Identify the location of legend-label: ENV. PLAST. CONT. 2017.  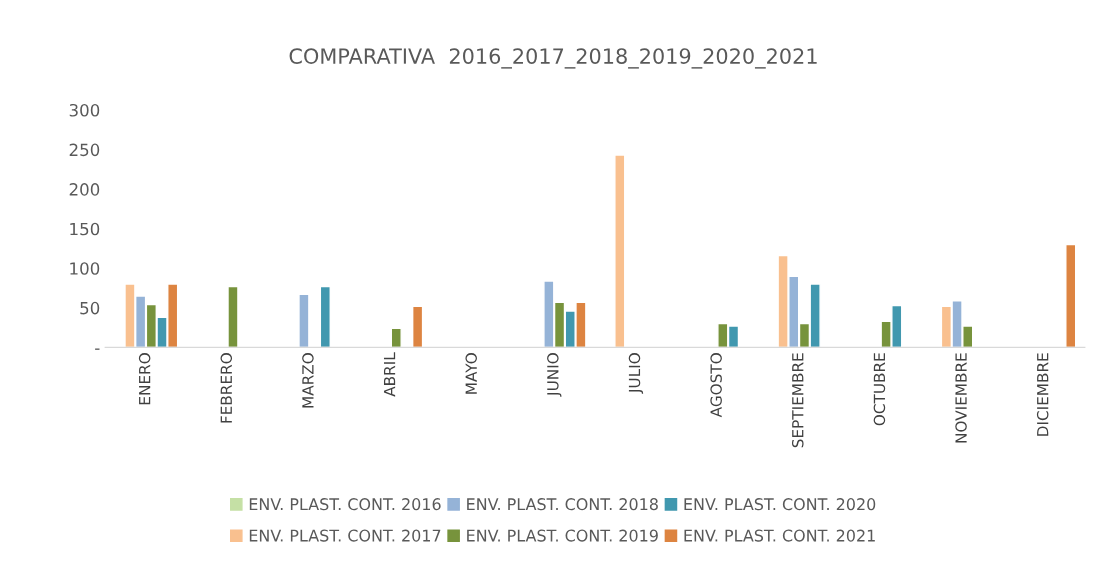
(345, 535).